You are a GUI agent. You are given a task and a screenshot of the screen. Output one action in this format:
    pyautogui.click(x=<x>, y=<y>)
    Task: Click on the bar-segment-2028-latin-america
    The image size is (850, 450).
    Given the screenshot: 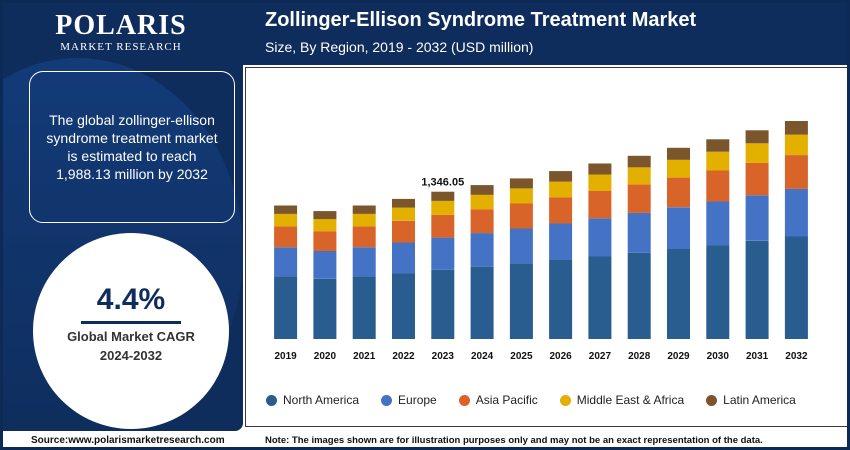 What is the action you would take?
    pyautogui.click(x=639, y=161)
    